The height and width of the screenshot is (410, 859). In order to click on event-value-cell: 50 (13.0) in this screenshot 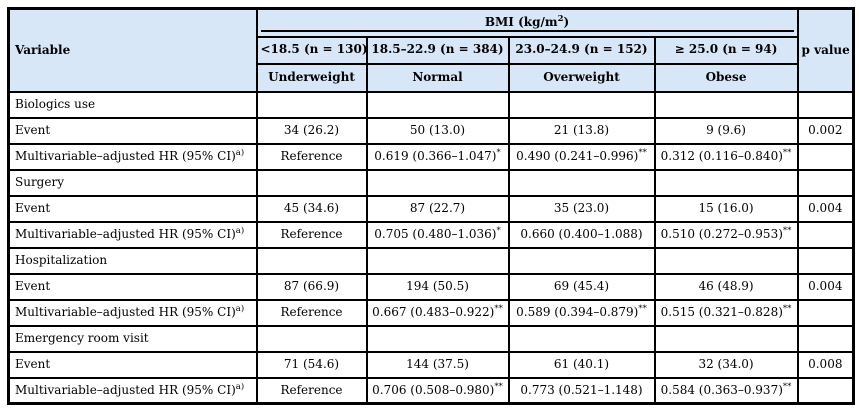, I will do `click(437, 130)`.